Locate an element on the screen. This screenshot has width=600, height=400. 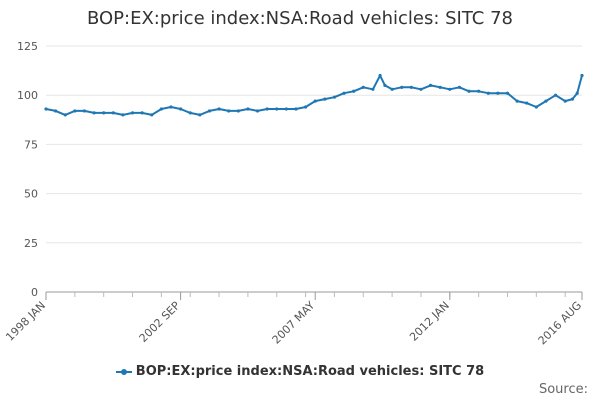
y-tick-label: 100 is located at coordinates (27, 95).